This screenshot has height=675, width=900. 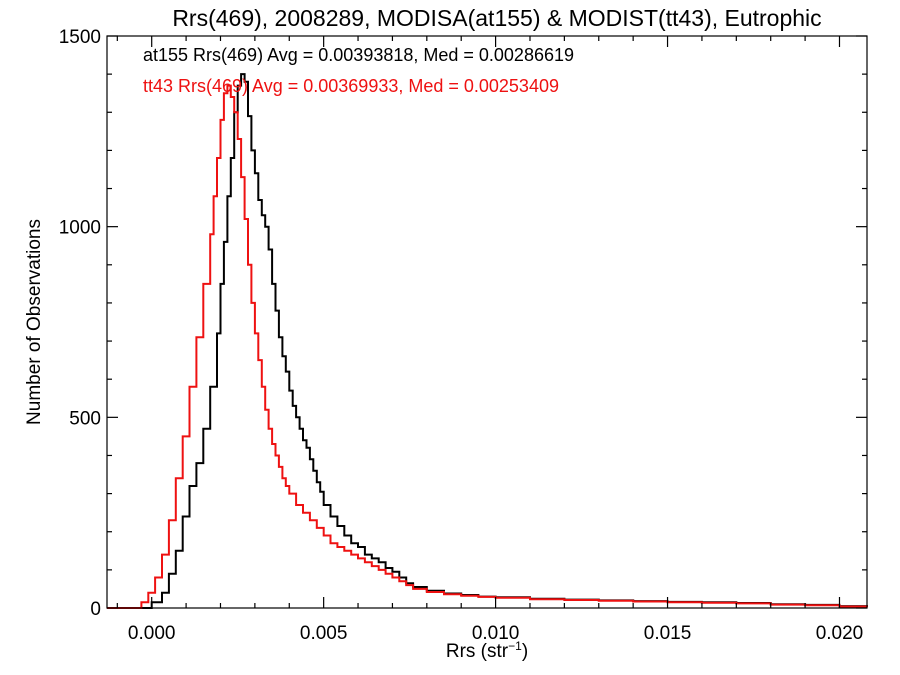 What do you see at coordinates (668, 633) in the screenshot?
I see `x-tick-label: 0.015` at bounding box center [668, 633].